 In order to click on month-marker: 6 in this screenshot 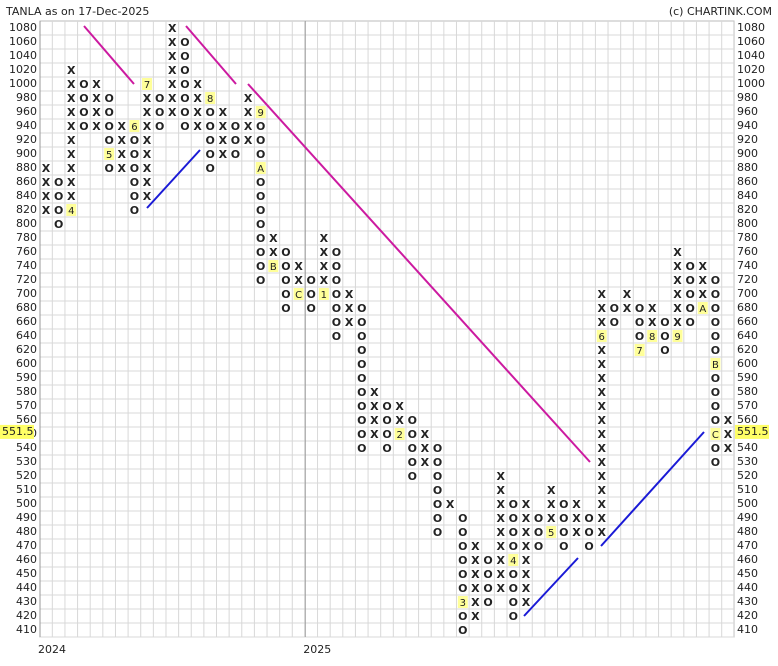, I will do `click(602, 337)`.